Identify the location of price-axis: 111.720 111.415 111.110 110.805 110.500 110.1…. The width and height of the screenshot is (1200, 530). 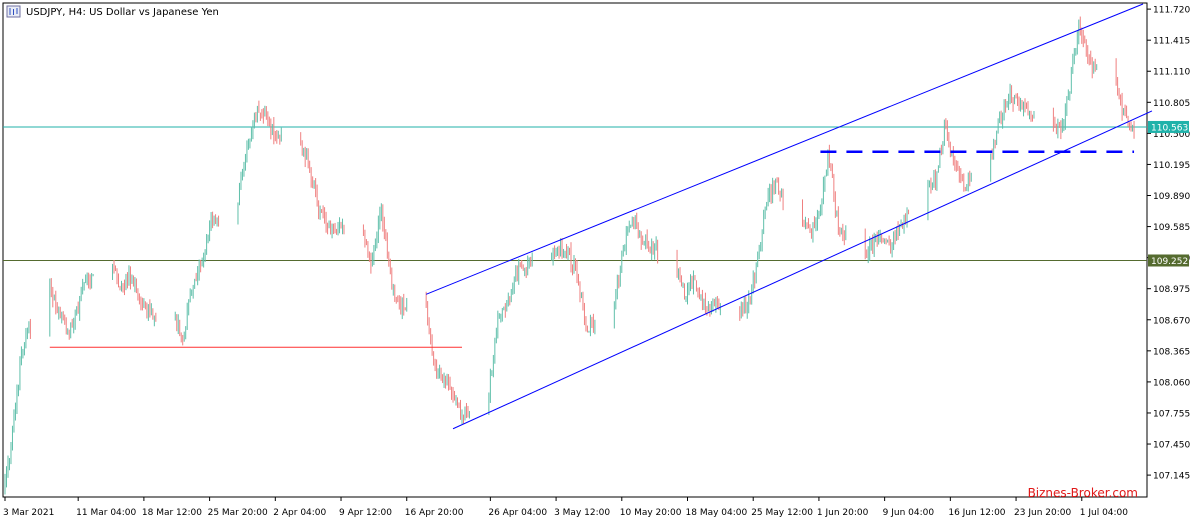
(1168, 244).